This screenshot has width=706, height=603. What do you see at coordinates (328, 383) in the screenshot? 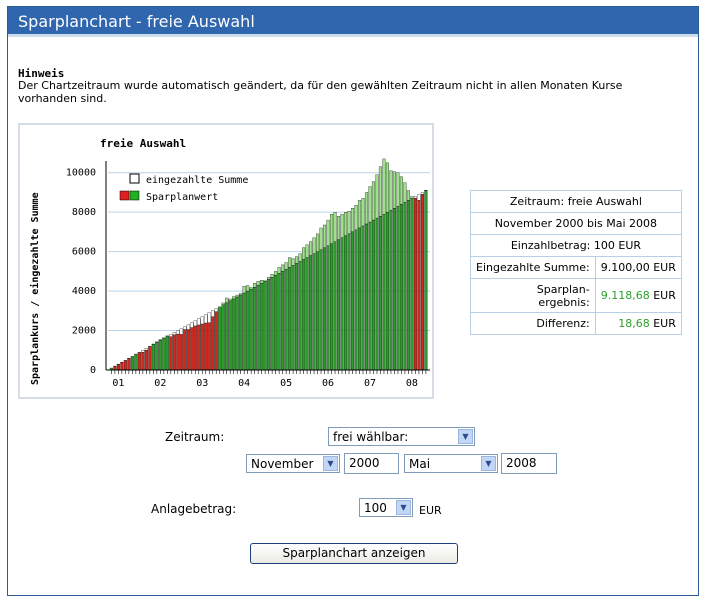
I see `x-tick-label: 06` at bounding box center [328, 383].